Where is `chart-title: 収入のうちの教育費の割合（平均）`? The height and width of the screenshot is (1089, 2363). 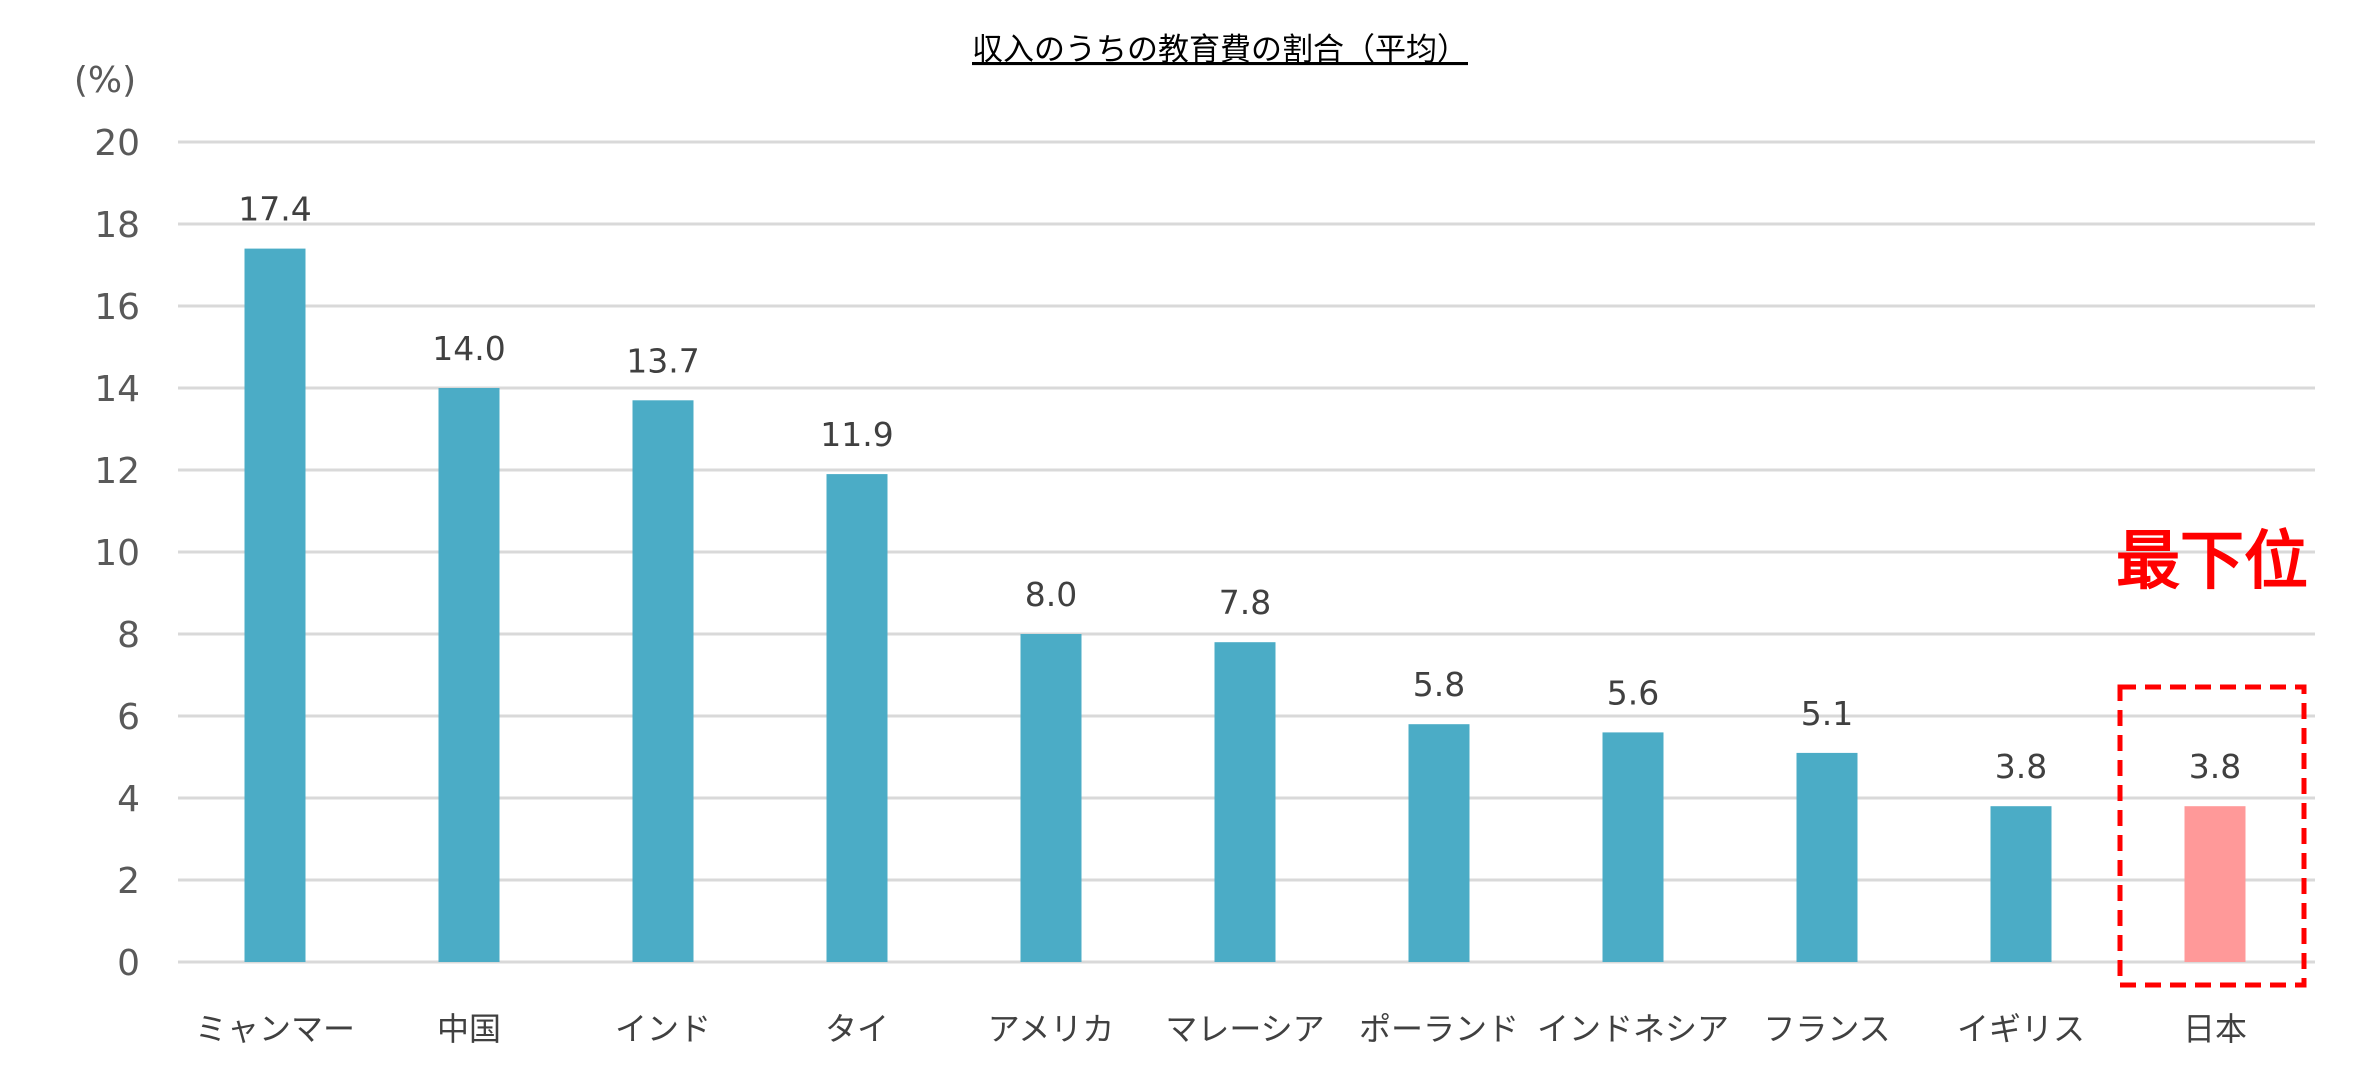 chart-title: 収入のうちの教育費の割合（平均） is located at coordinates (1220, 50).